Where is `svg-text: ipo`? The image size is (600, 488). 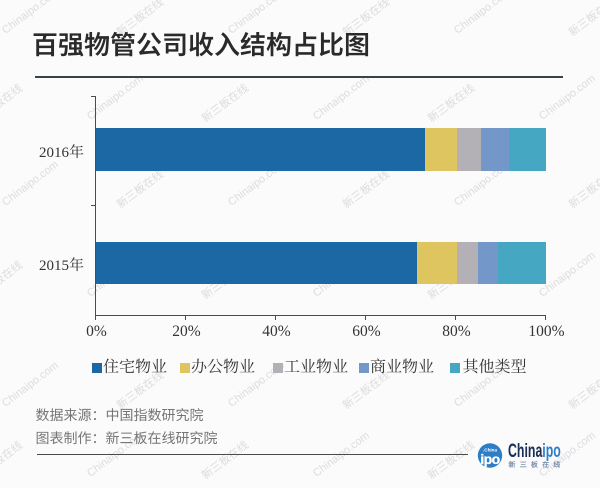
svg-text: ipo is located at coordinates (489, 459).